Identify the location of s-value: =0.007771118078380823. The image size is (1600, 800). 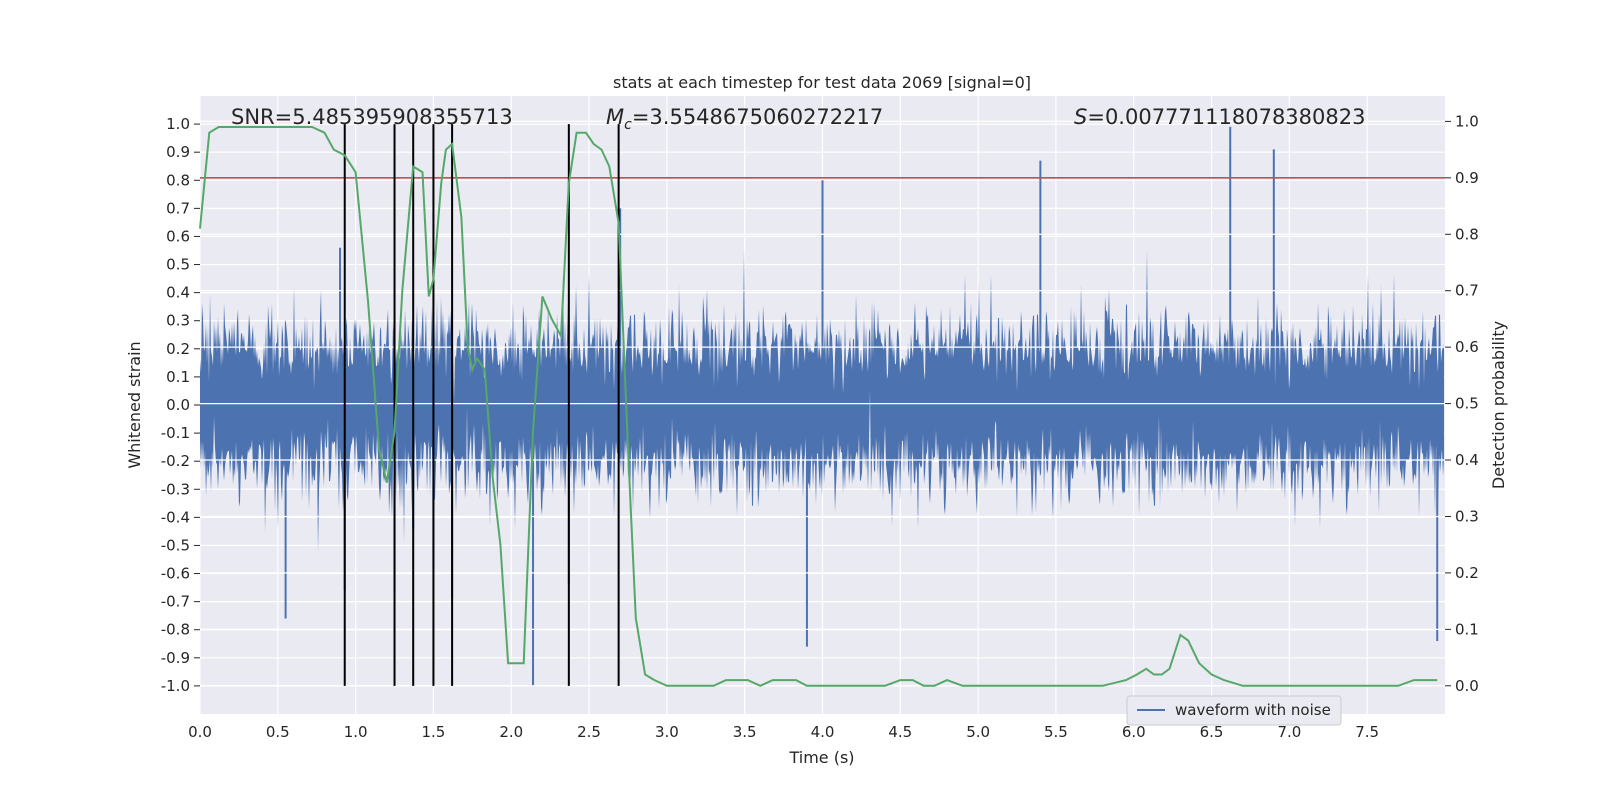
(1226, 117).